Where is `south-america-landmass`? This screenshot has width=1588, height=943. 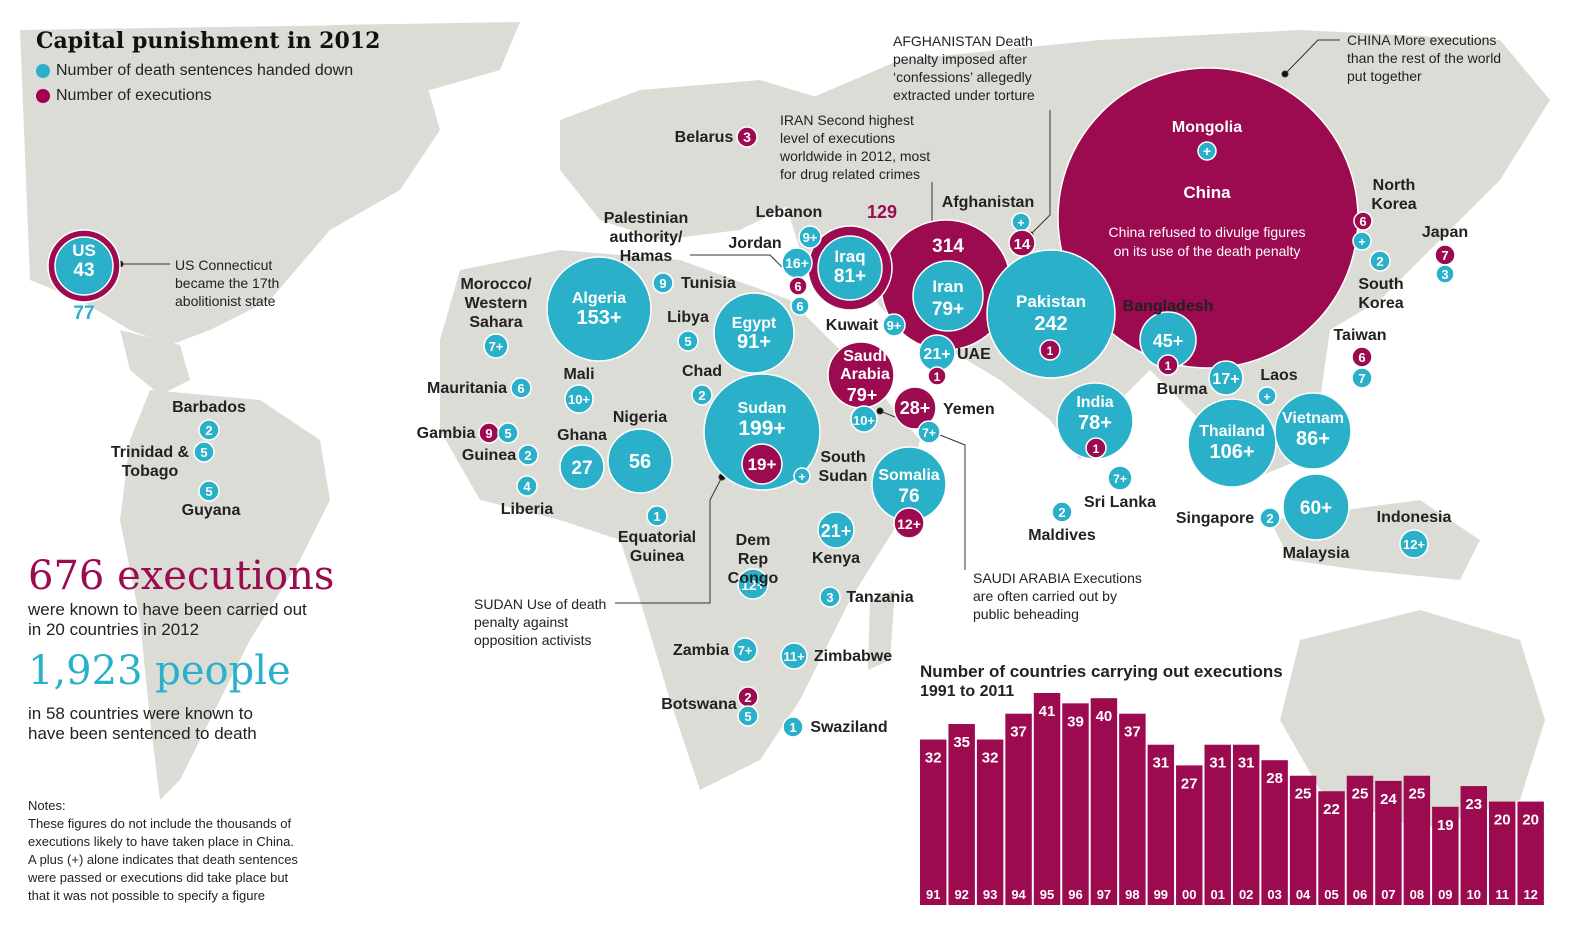 south-america-landmass is located at coordinates (225, 595).